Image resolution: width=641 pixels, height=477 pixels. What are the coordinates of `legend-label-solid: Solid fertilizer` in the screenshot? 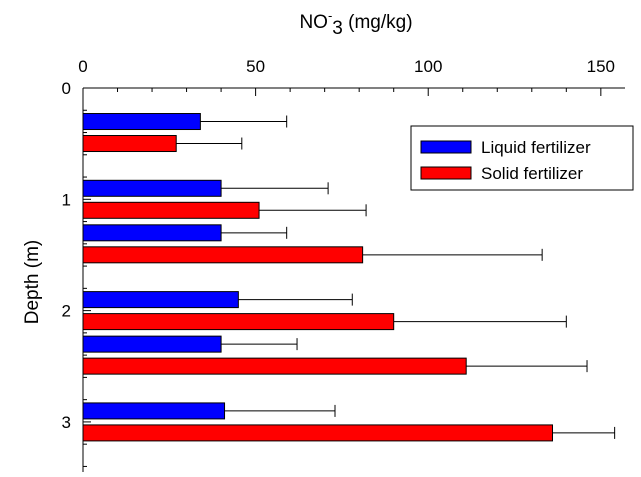 It's located at (532, 173).